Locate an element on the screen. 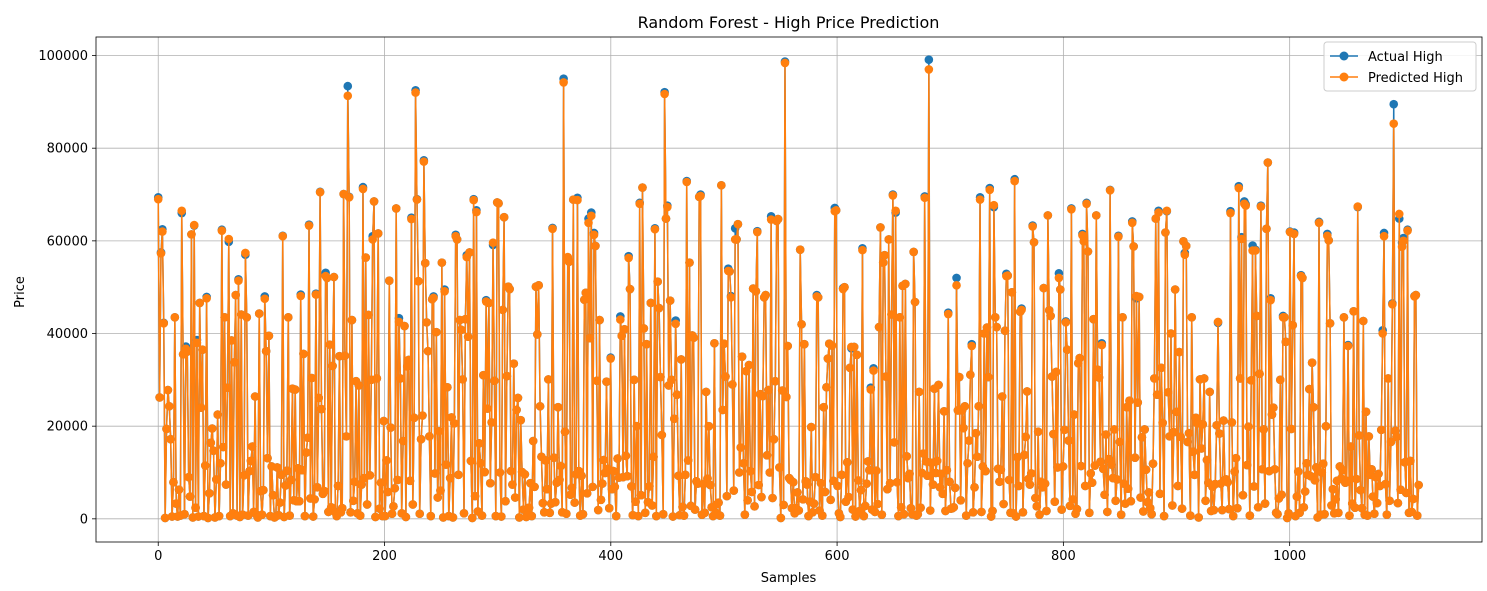 Image resolution: width=1487 pixels, height=591 pixels. legend-entry-predicted: Predicted High is located at coordinates (1396, 78).